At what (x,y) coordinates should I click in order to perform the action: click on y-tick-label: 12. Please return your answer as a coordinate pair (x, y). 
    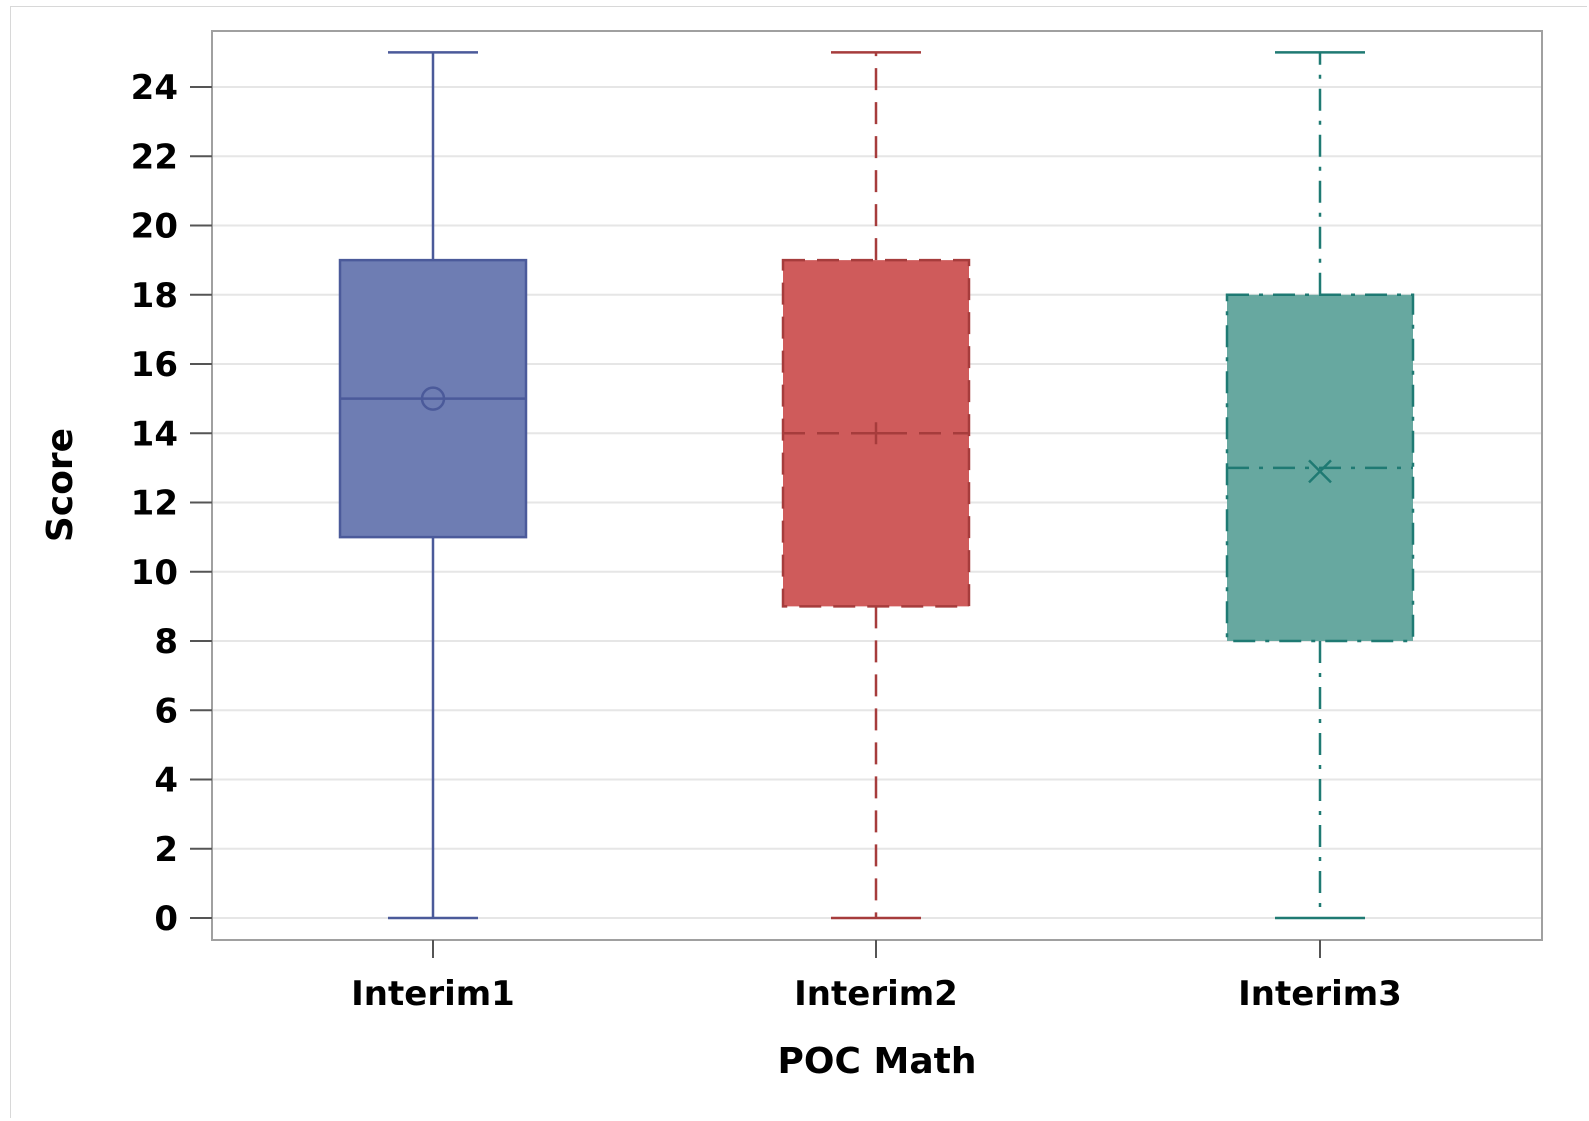
    Looking at the image, I should click on (154, 504).